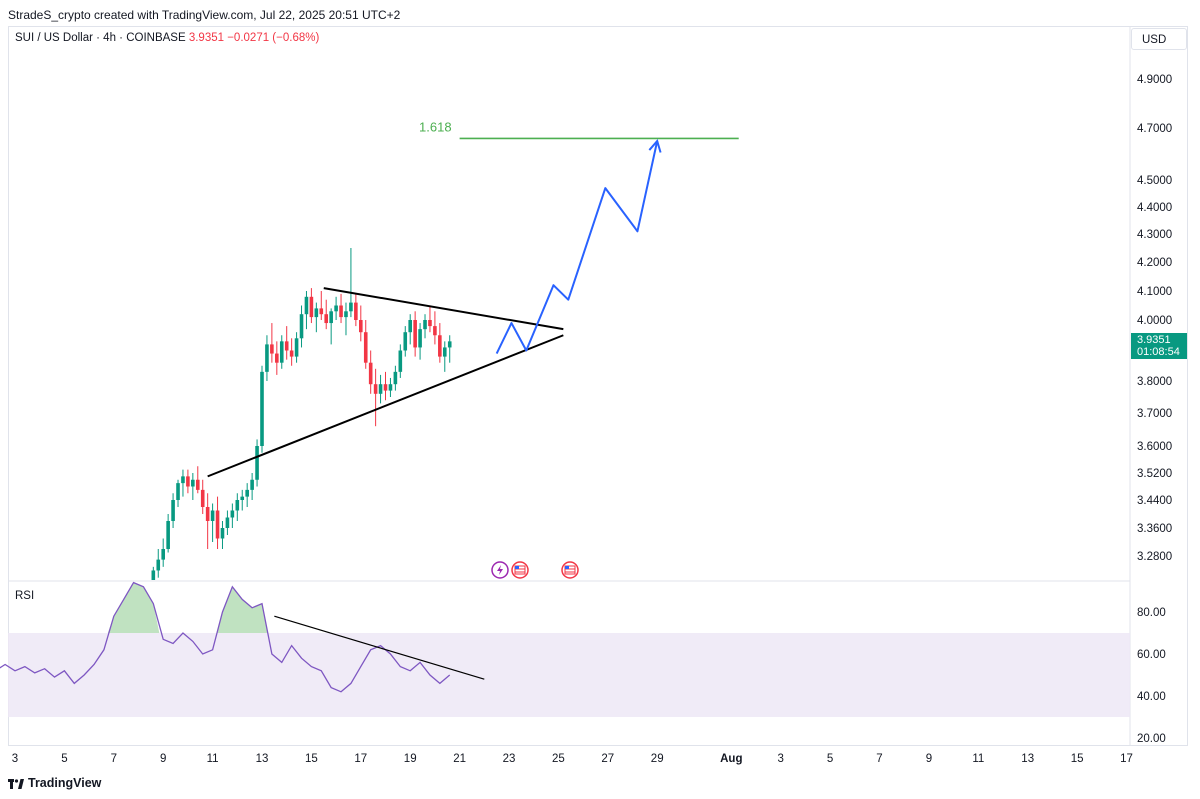 The height and width of the screenshot is (799, 1200). I want to click on price-tick-label: 3.4400, so click(1154, 501).